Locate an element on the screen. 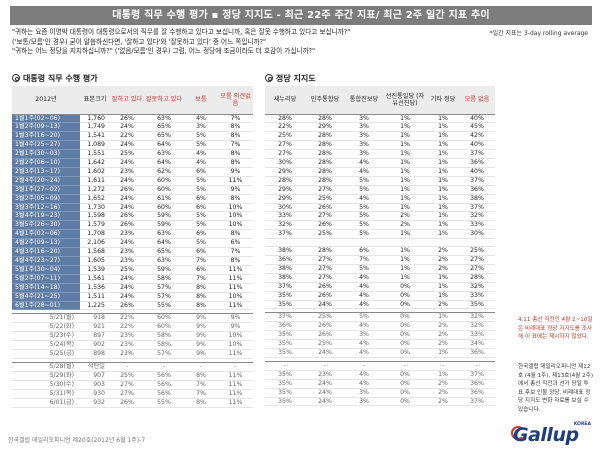 This screenshot has height=450, width=600. row-label: 5/23(수) is located at coordinates (46, 336).